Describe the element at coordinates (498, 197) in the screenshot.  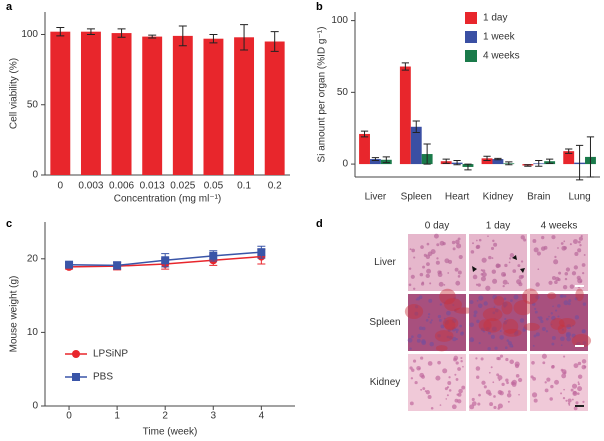
I see `x-tick-label: Kidney` at that location.